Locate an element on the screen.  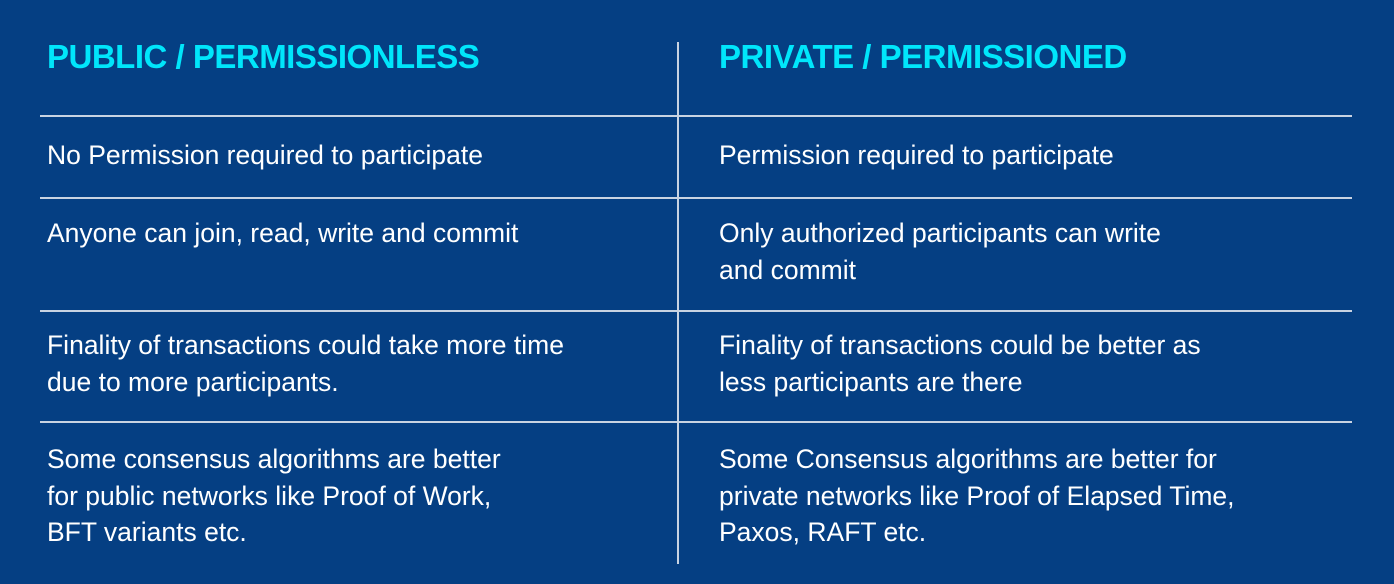
header-public-permissionless: PUBLIC / PERMISSIONLESS is located at coordinates (263, 56).